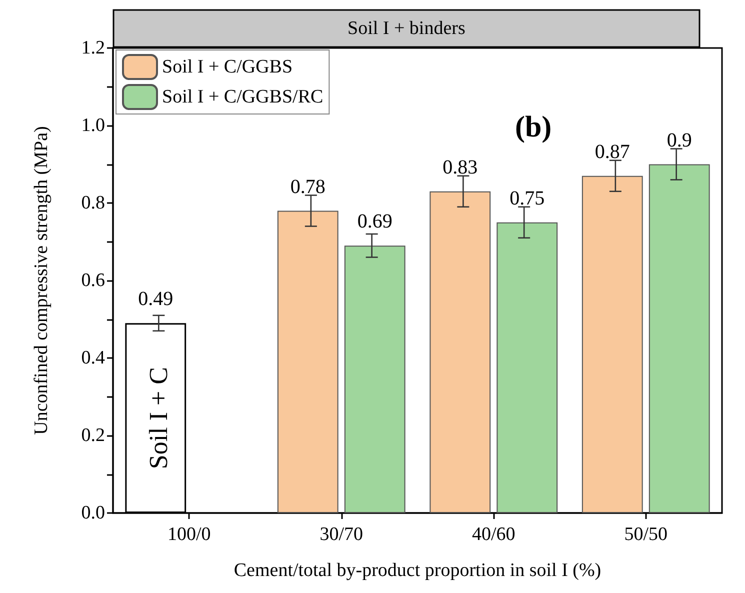 The image size is (745, 593). What do you see at coordinates (612, 151) in the screenshot?
I see `data-label: 0.87` at bounding box center [612, 151].